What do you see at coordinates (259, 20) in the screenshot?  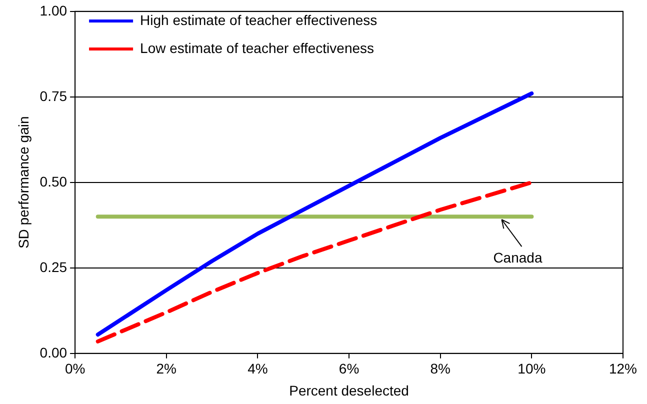 I see `legend-label: High estimate of teacher effectiveness` at bounding box center [259, 20].